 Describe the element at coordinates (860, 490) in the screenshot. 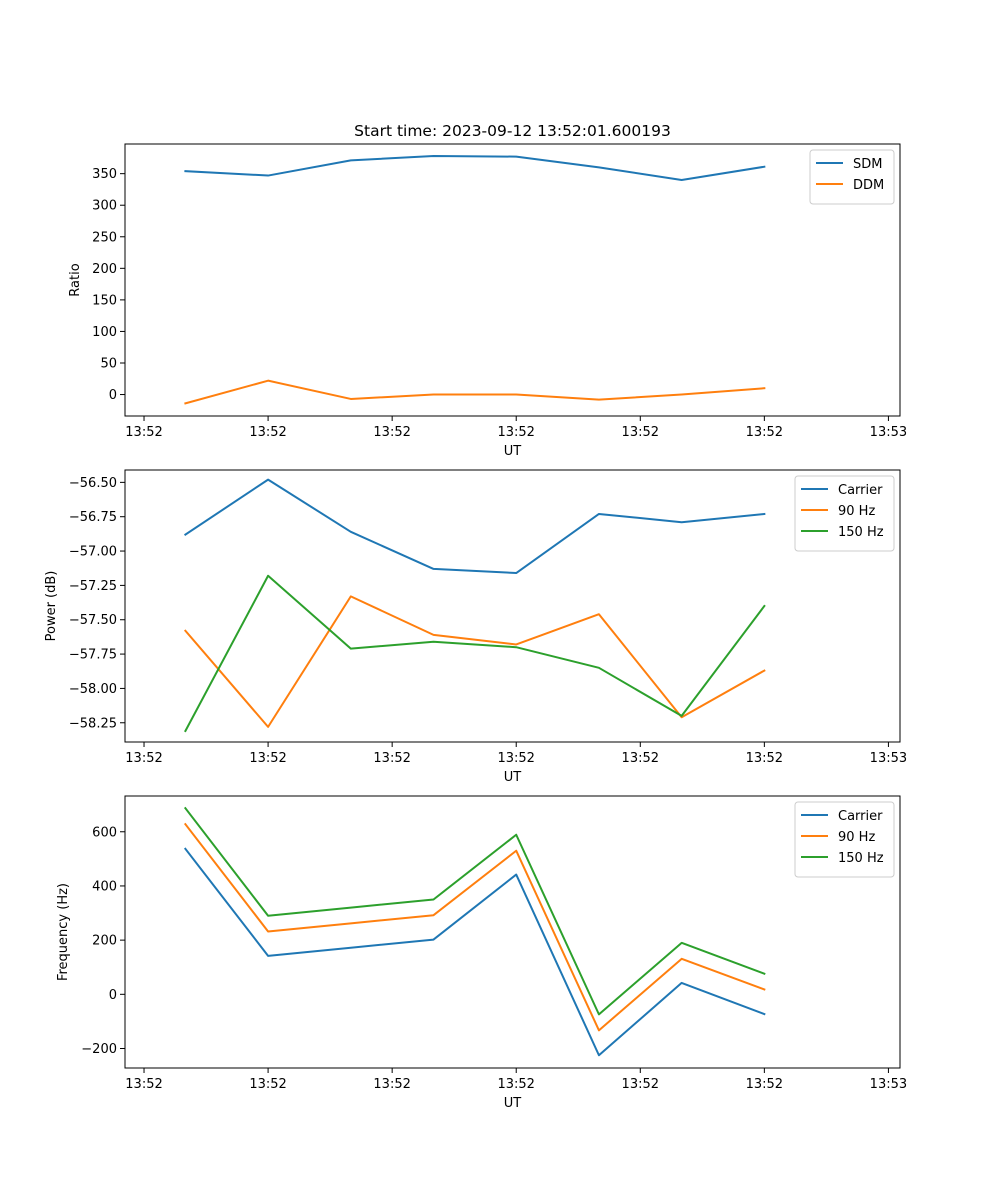

I see `power-legend-label: Carrier` at that location.